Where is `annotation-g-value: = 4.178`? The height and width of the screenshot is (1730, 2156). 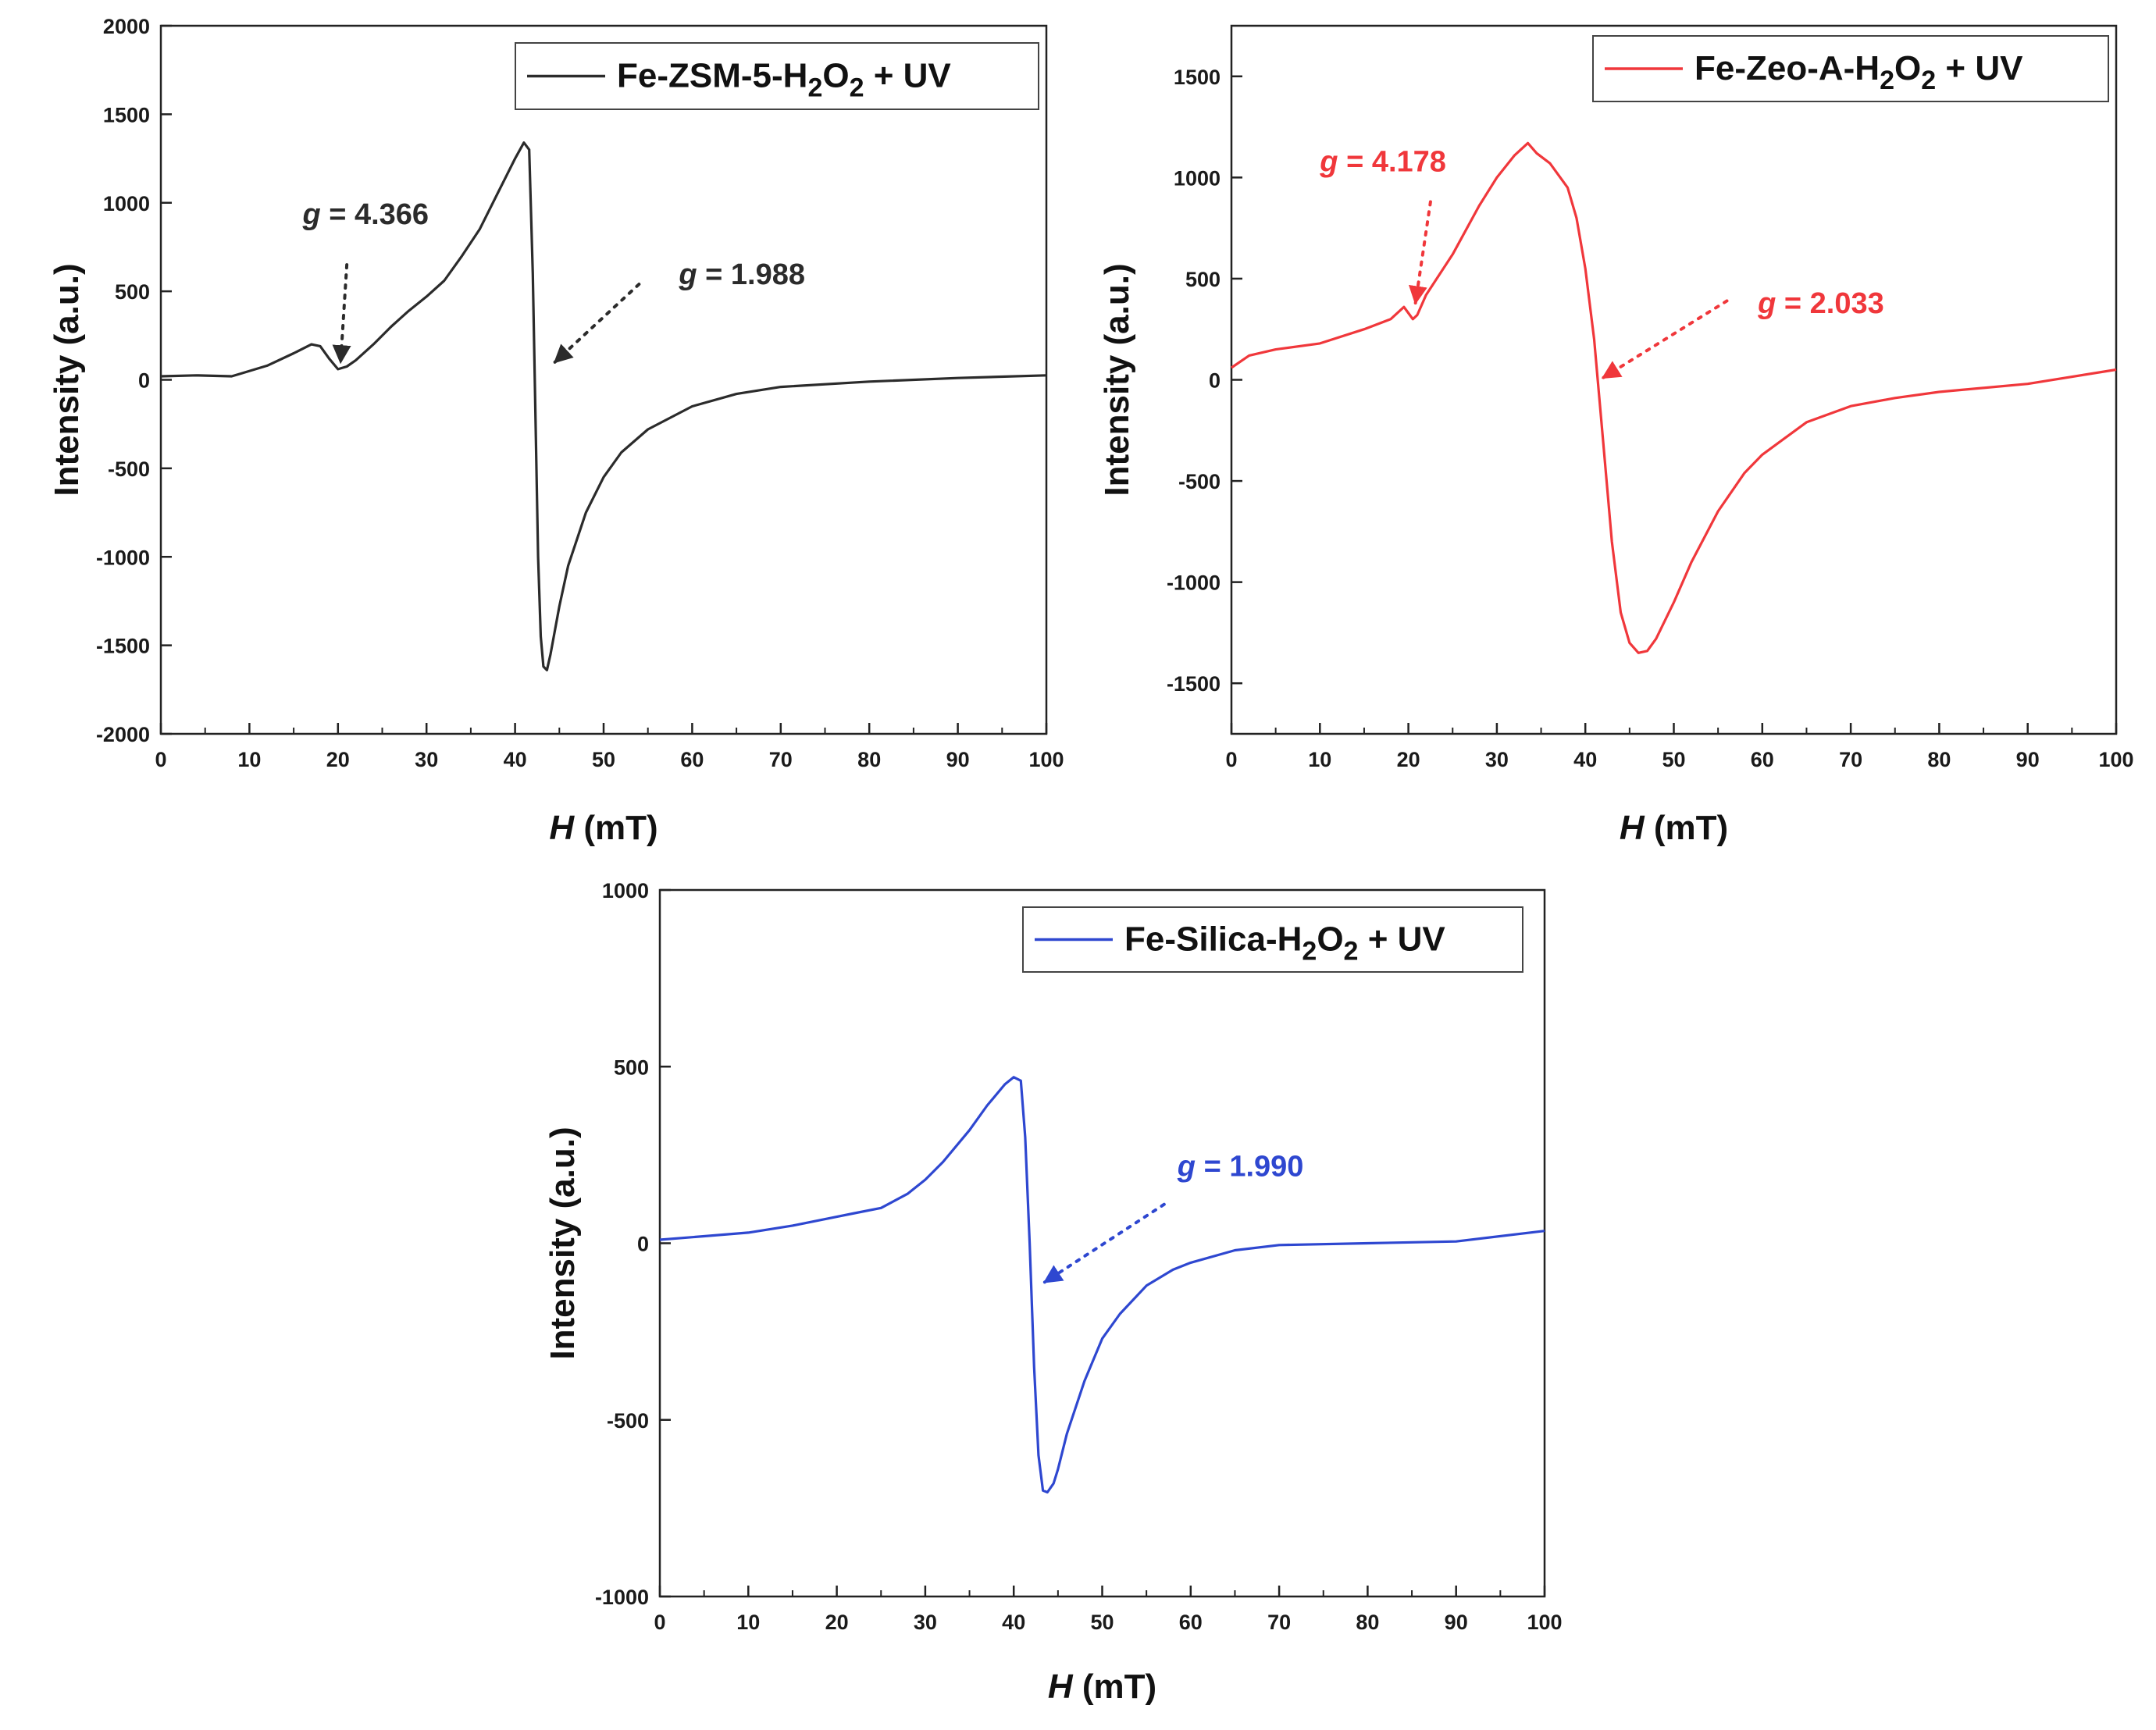 annotation-g-value: = 4.178 is located at coordinates (1392, 162).